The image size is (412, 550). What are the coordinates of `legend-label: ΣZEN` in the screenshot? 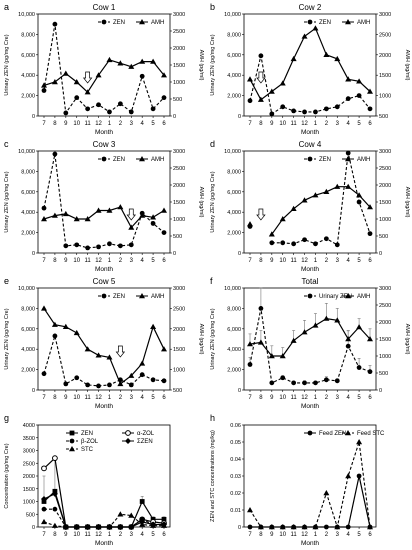 It's located at (145, 442).